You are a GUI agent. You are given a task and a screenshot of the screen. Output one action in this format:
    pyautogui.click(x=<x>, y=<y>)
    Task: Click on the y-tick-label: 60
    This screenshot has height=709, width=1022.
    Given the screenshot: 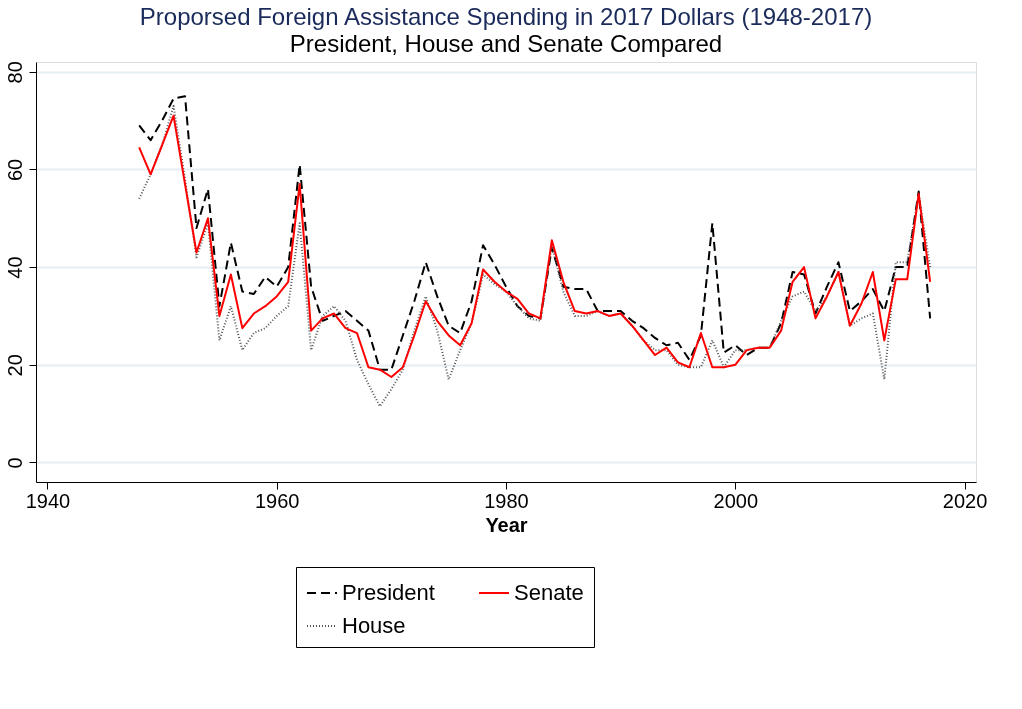 What is the action you would take?
    pyautogui.click(x=14, y=170)
    